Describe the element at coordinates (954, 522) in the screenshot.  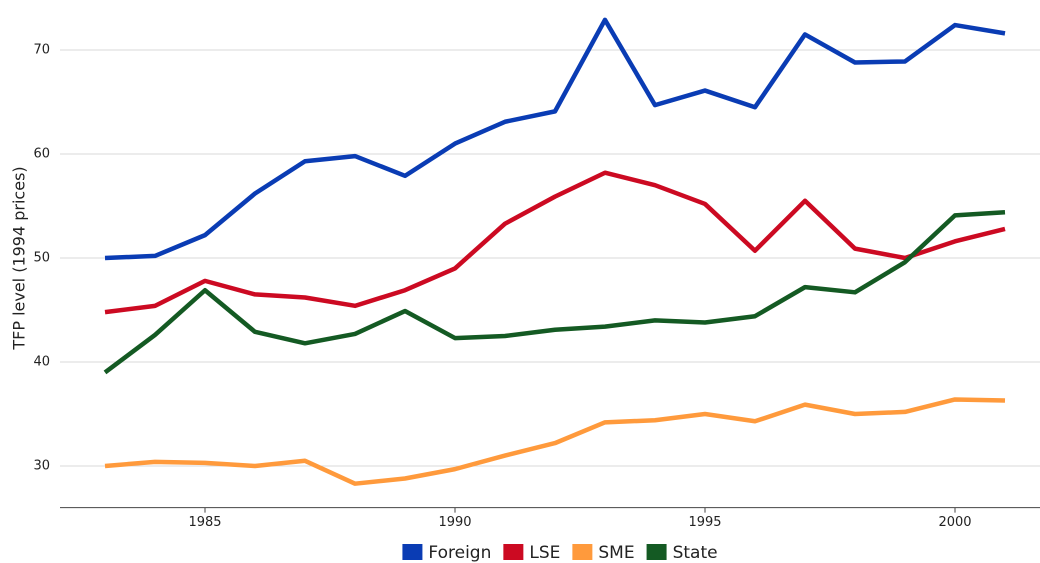
I see `x-tick-label: 2000` at that location.